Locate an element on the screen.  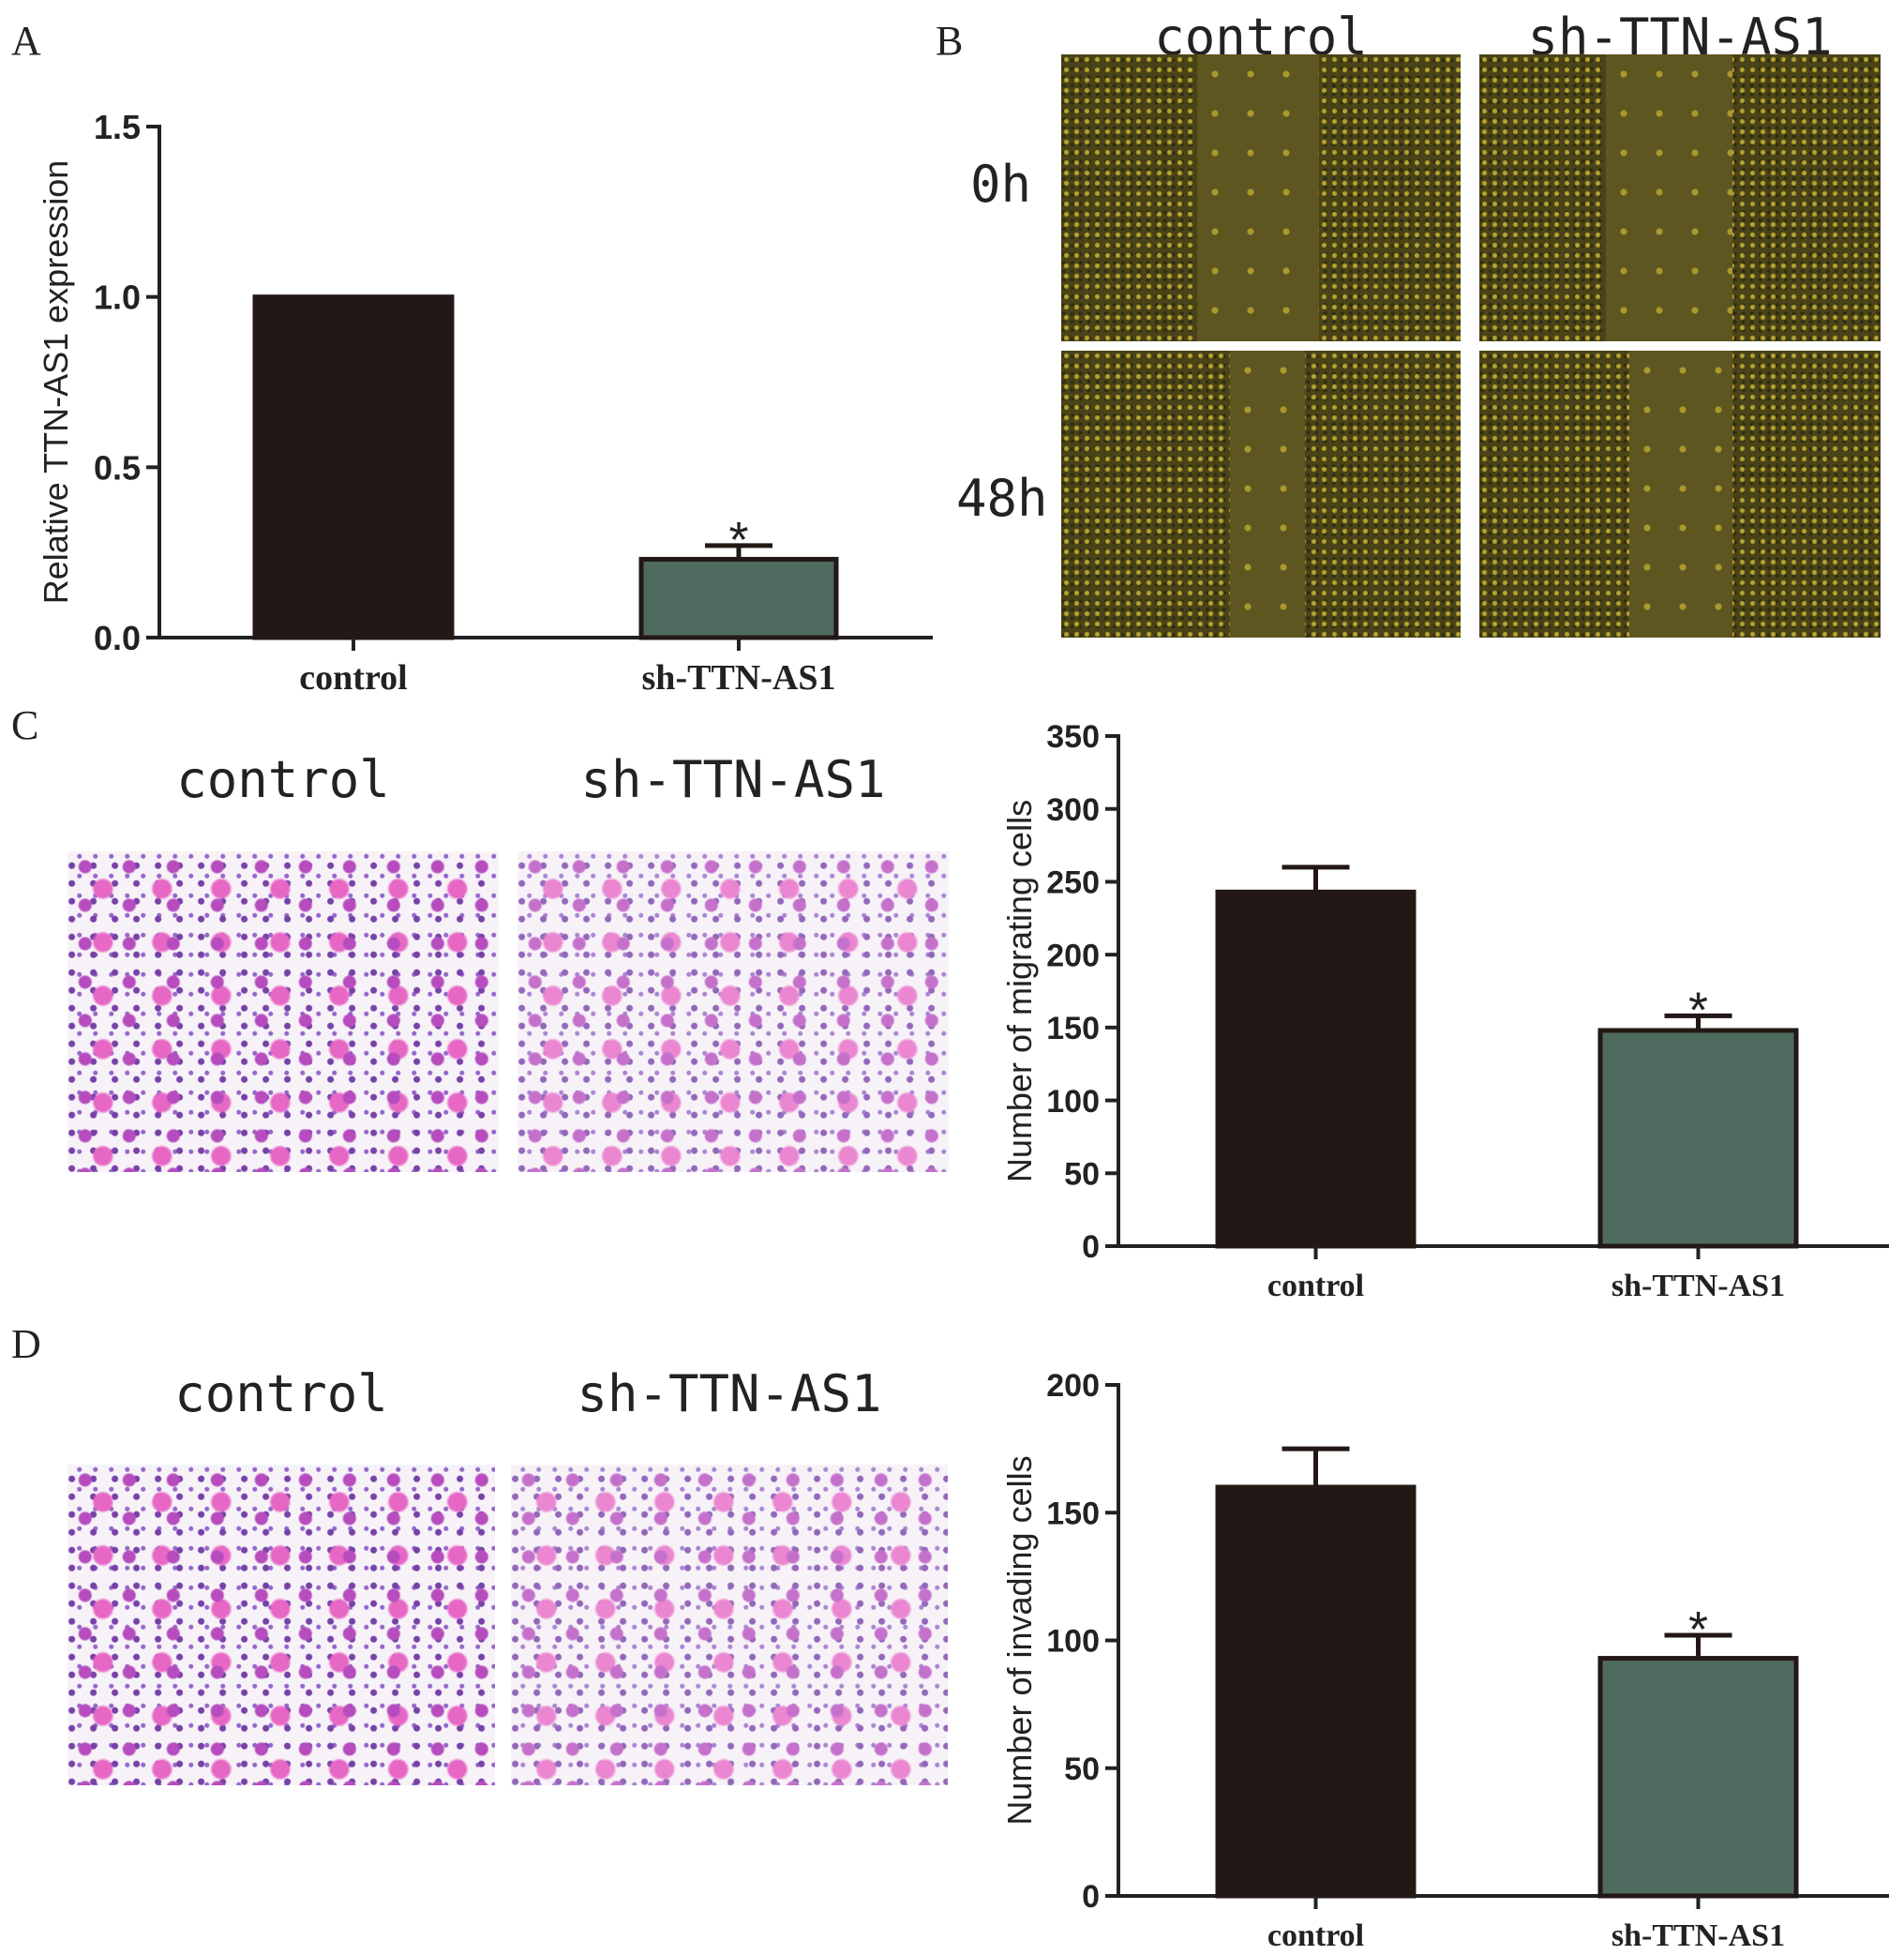
chart-a-y-tick-label: 0.0 is located at coordinates (117, 638).